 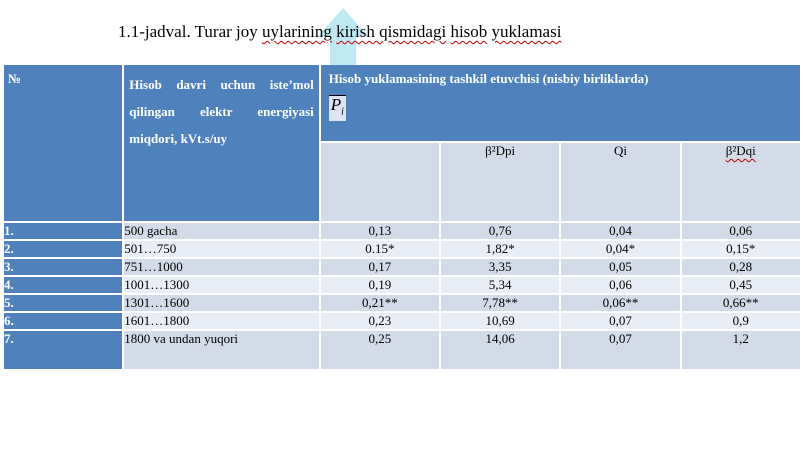 I want to click on cell-beta-dpi: 7,78**, so click(x=500, y=303).